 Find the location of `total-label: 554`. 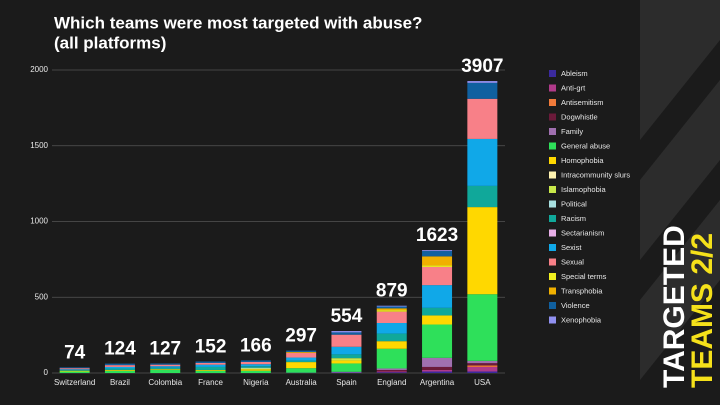

total-label: 554 is located at coordinates (347, 316).